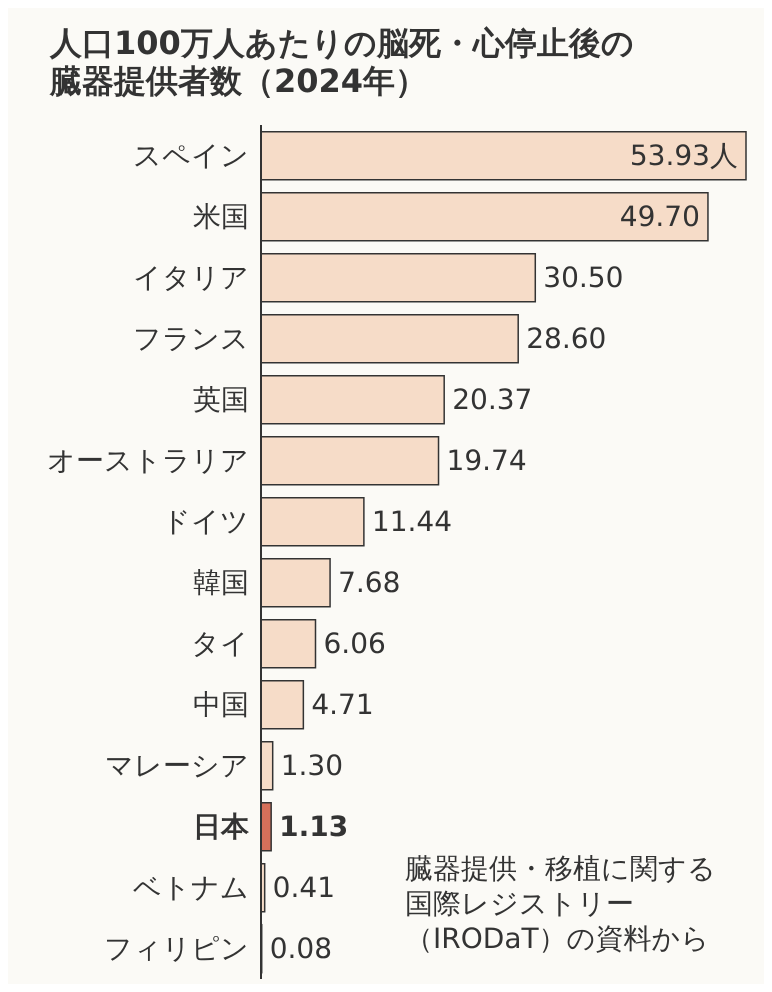 The width and height of the screenshot is (772, 992). I want to click on y-tick-label: 英国, so click(221, 399).